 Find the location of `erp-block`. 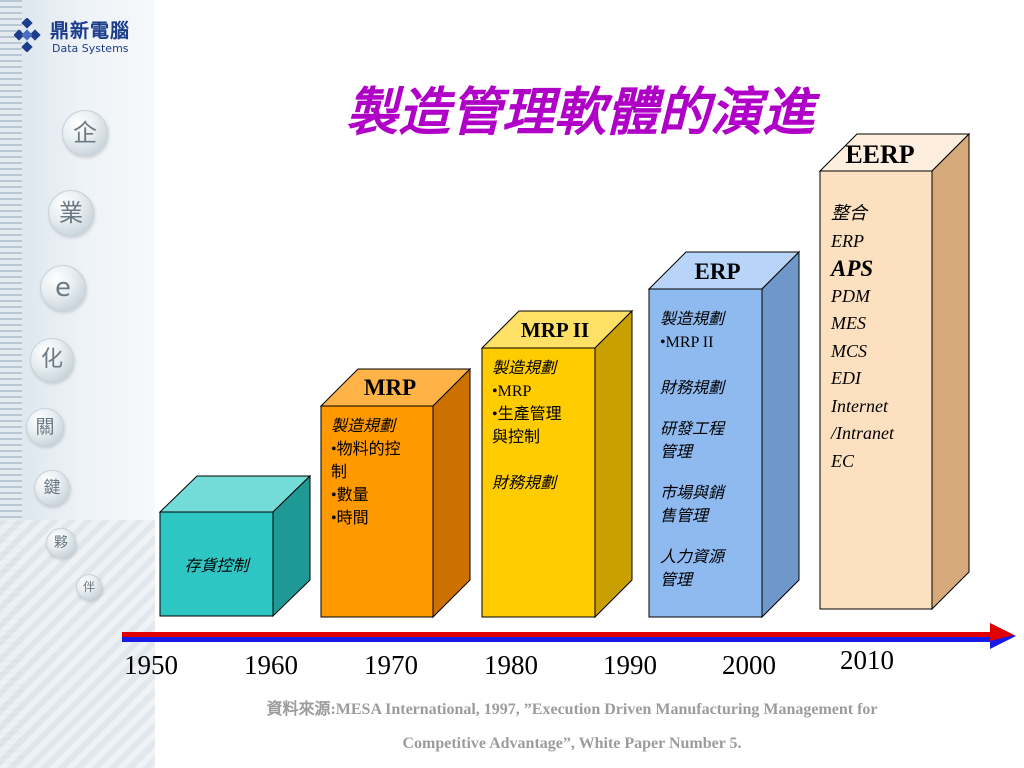

erp-block is located at coordinates (724, 434).